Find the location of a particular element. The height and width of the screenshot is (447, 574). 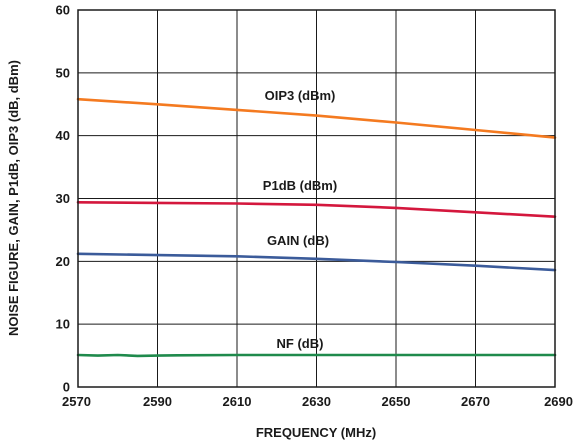

p1db-series-label: P1dB (dBm) is located at coordinates (300, 185).